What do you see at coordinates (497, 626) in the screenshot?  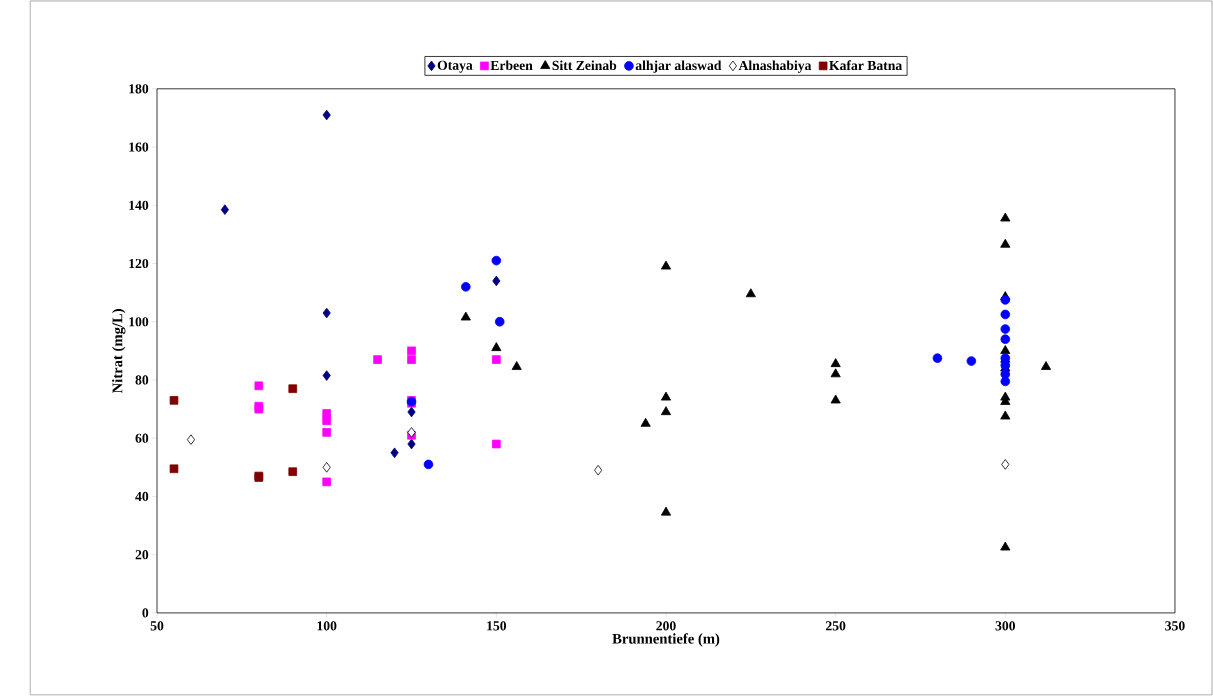 I see `x-tick-label: 150` at bounding box center [497, 626].